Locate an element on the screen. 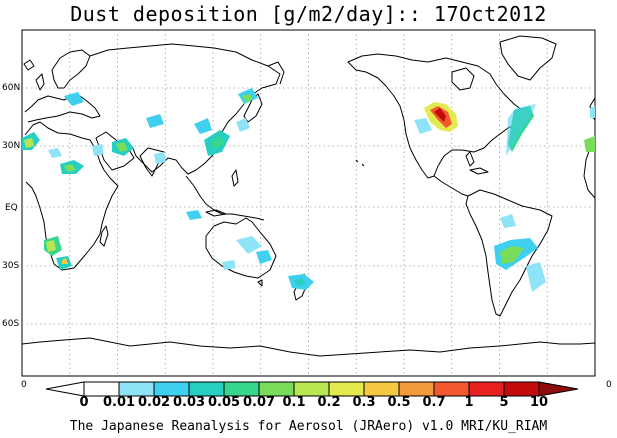  dust-patch-wrap-europe is located at coordinates (592, 112).